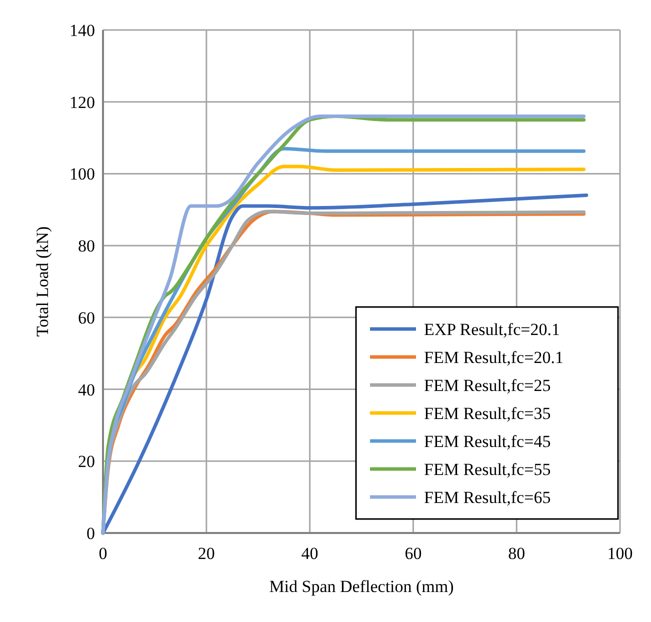  Describe the element at coordinates (82, 102) in the screenshot. I see `y-tick-label: 120` at that location.